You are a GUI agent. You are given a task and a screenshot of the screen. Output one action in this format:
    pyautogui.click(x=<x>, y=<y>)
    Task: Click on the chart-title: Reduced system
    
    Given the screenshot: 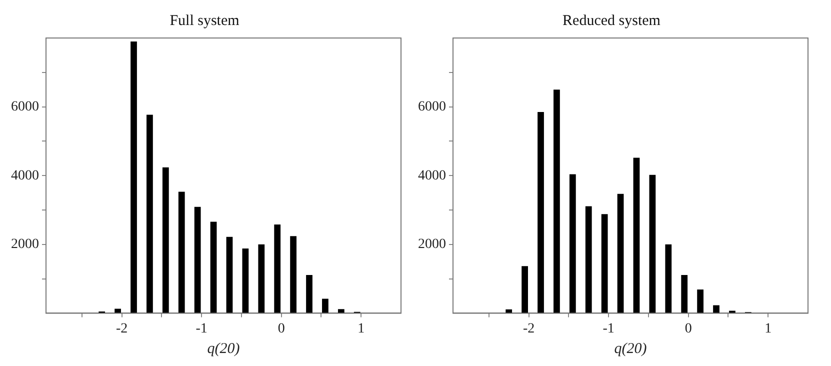 What is the action you would take?
    pyautogui.click(x=611, y=20)
    